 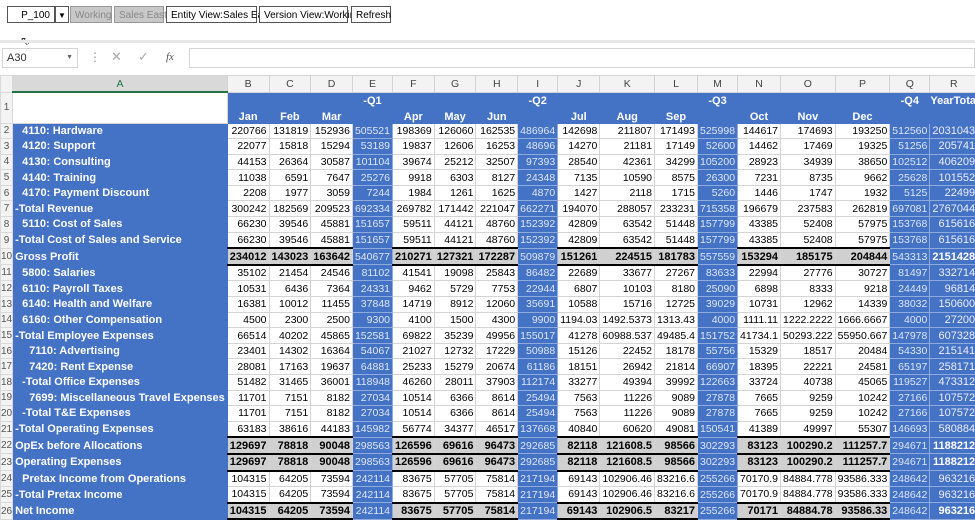 What do you see at coordinates (808, 367) in the screenshot?
I see `month-value-cell: 22221` at bounding box center [808, 367].